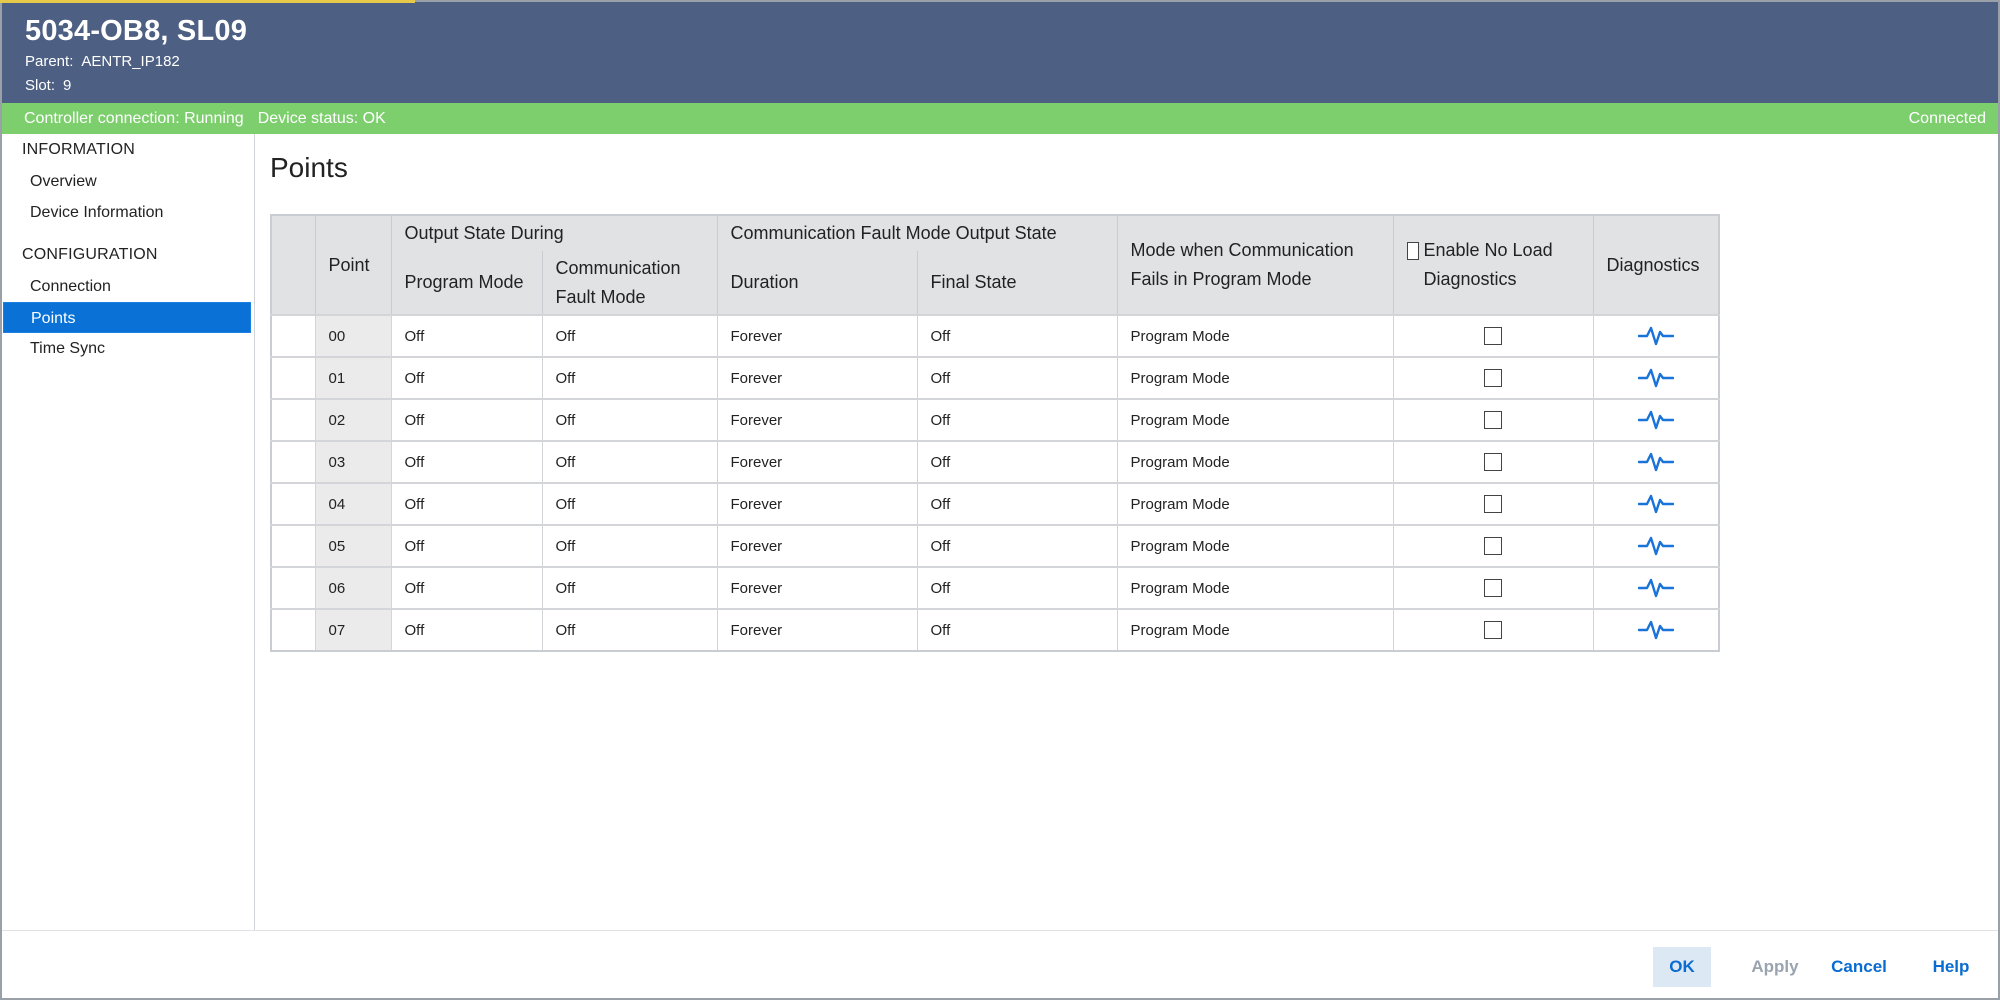 The height and width of the screenshot is (1000, 2000). I want to click on table-row: 05 Off Off Forever Off Program Mode, so click(995, 545).